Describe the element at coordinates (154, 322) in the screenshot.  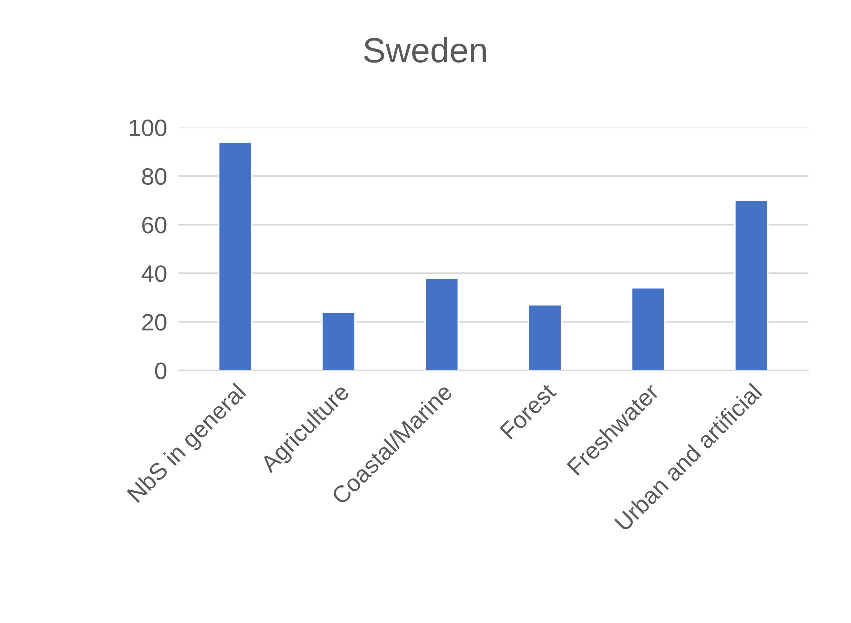
I see `y-tick-label: 20` at that location.